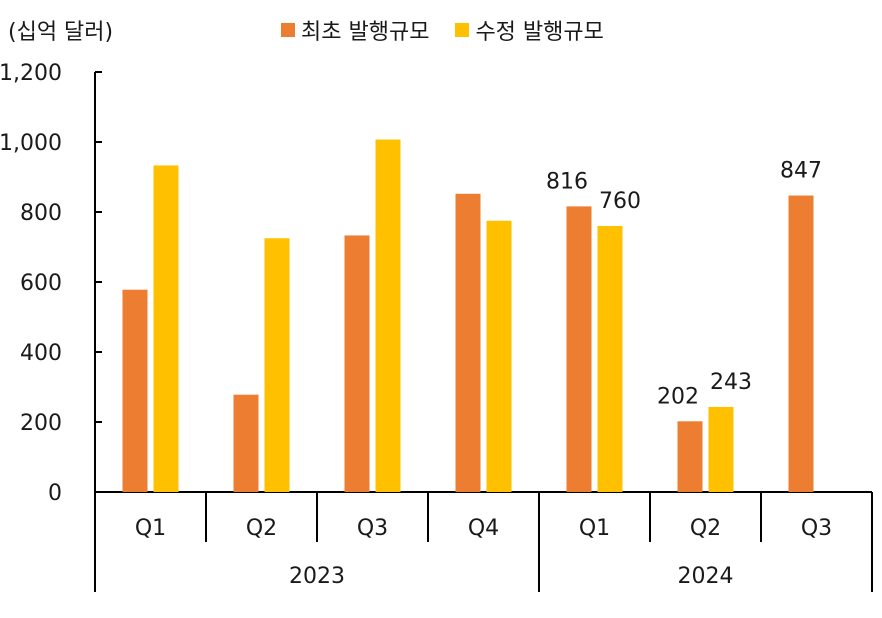 Image resolution: width=882 pixels, height=618 pixels. What do you see at coordinates (61, 32) in the screenshot?
I see `y-unit-label: (십억 달러)` at bounding box center [61, 32].